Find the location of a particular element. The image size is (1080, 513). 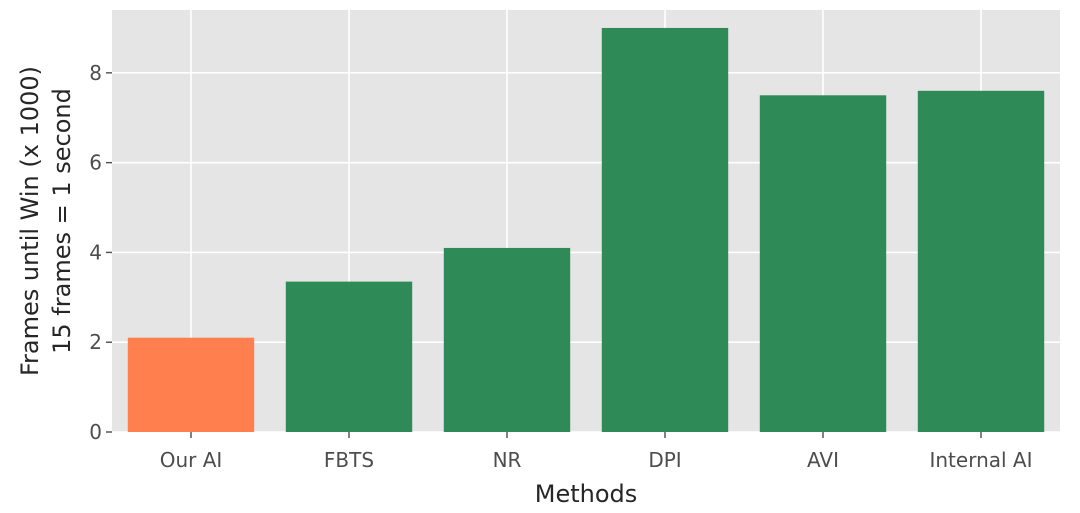

y-tick-label: 6 is located at coordinates (95, 163).